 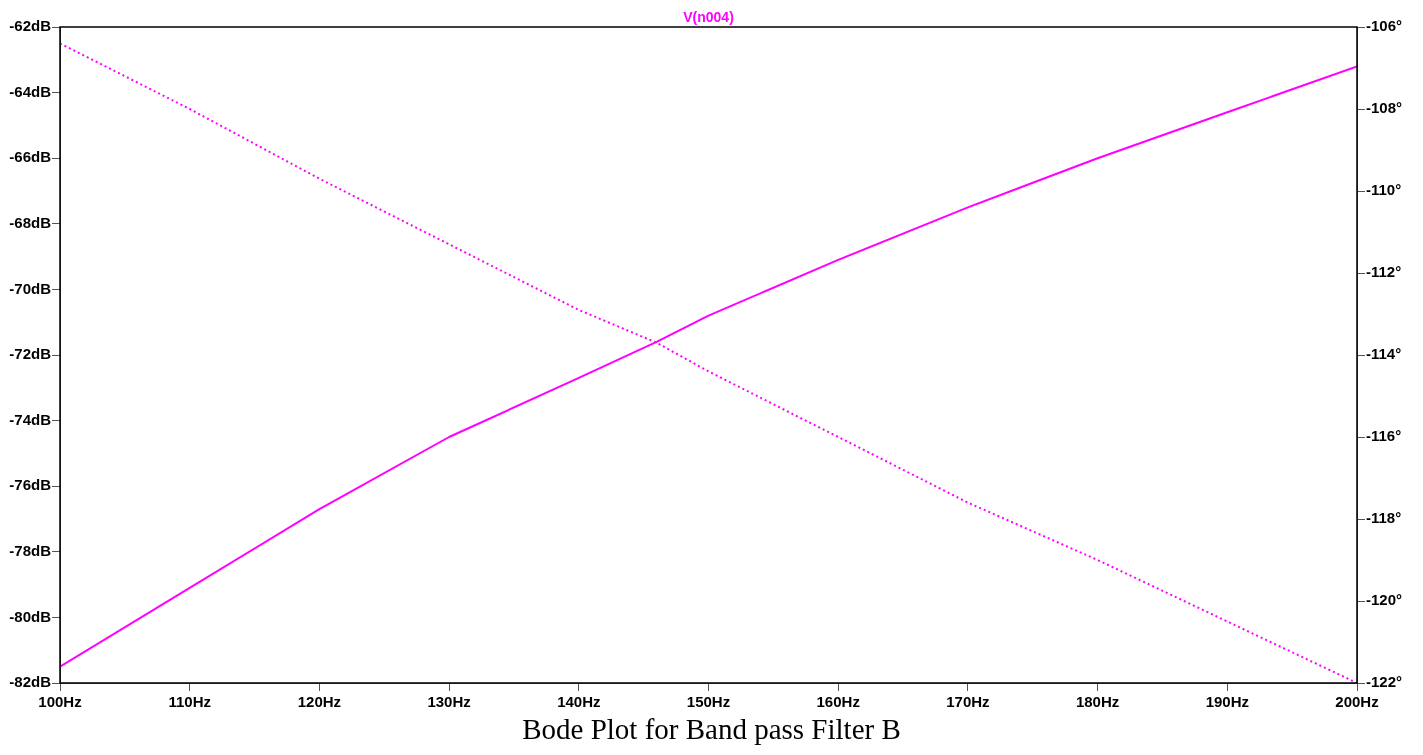 I want to click on x-tick-label: 130Hz, so click(x=449, y=702).